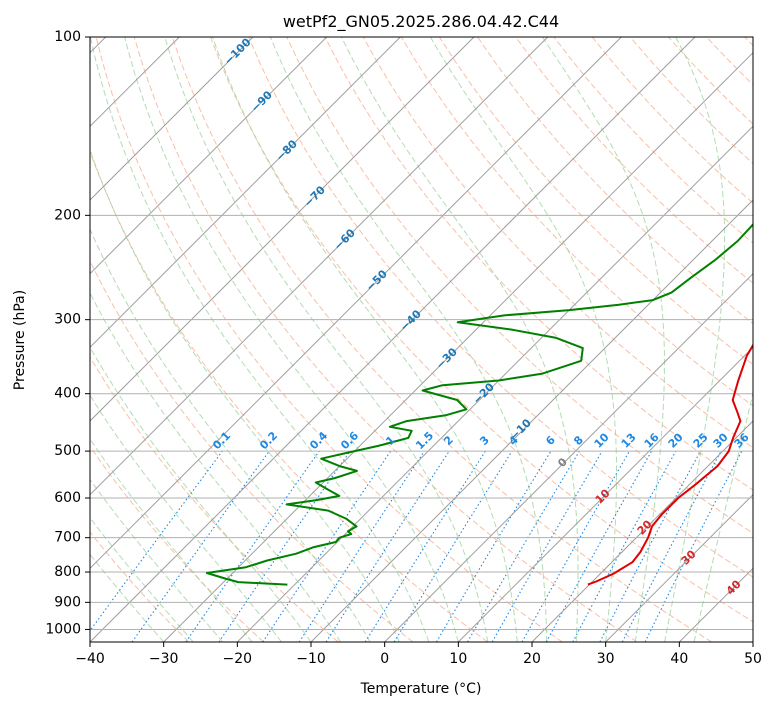 The width and height of the screenshot is (775, 708). Describe the element at coordinates (421, 689) in the screenshot. I see `x-axis-label: Temperature (°C)` at that location.